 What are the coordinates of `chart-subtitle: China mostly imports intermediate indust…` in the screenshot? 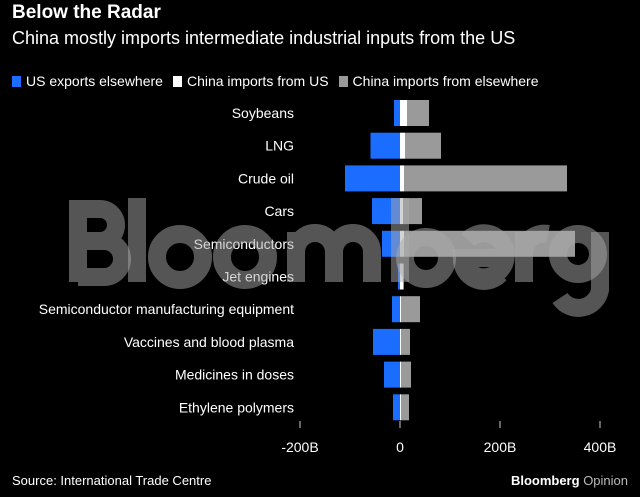 It's located at (264, 38).